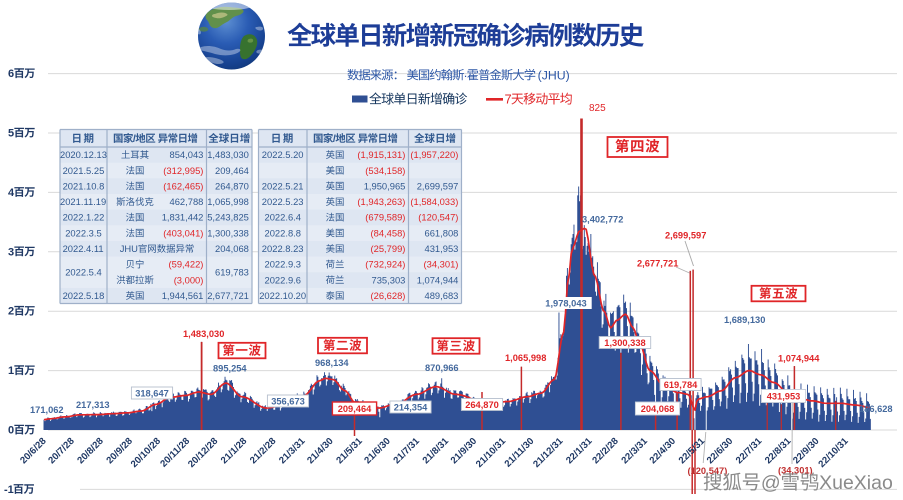  I want to click on svg-text: 1,944,561, so click(183, 295).